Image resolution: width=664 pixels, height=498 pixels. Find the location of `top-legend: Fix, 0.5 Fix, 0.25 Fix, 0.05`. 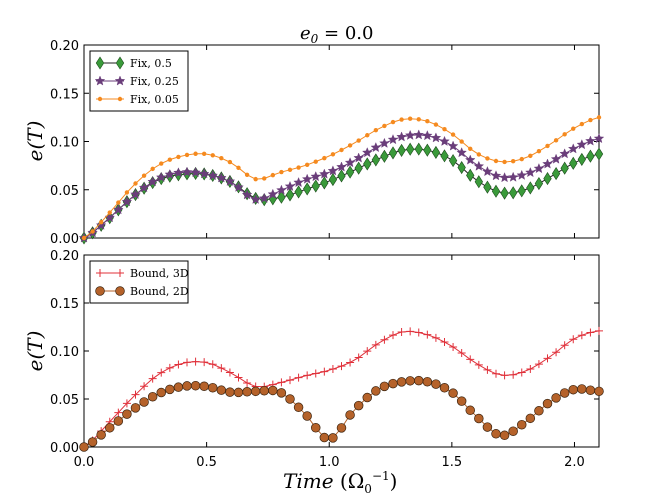

top-legend: Fix, 0.5 Fix, 0.25 Fix, 0.05 is located at coordinates (139, 81).